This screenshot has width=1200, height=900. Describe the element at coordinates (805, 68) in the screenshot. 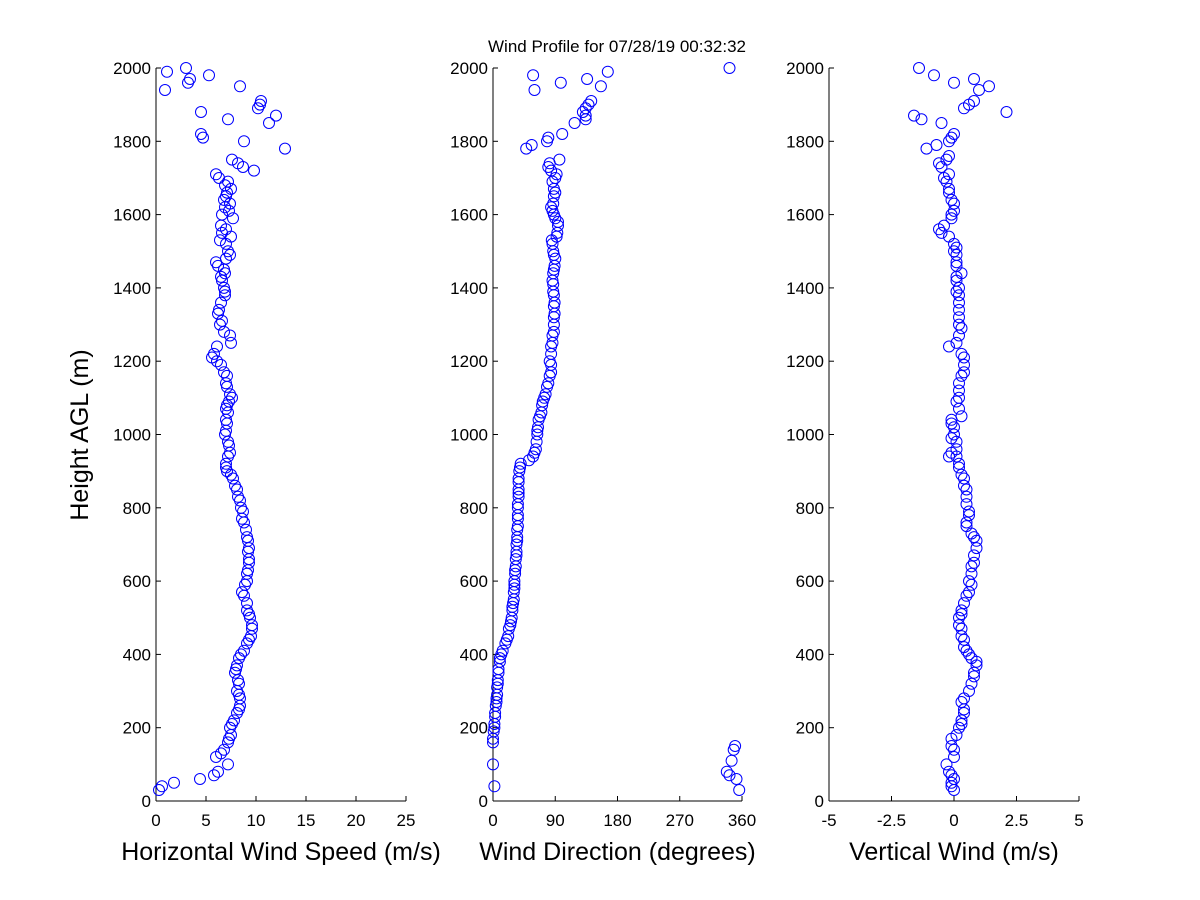

I see `y-tick-label: 2000` at that location.